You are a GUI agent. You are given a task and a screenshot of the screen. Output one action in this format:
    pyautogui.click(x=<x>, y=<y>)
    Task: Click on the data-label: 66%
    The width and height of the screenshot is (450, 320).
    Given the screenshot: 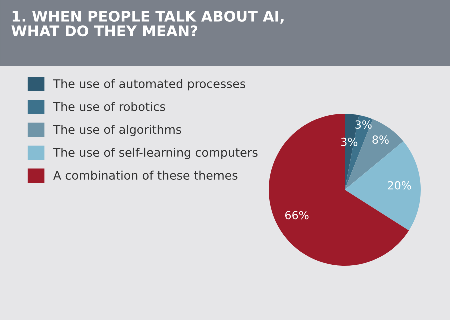 What is the action you would take?
    pyautogui.click(x=297, y=215)
    